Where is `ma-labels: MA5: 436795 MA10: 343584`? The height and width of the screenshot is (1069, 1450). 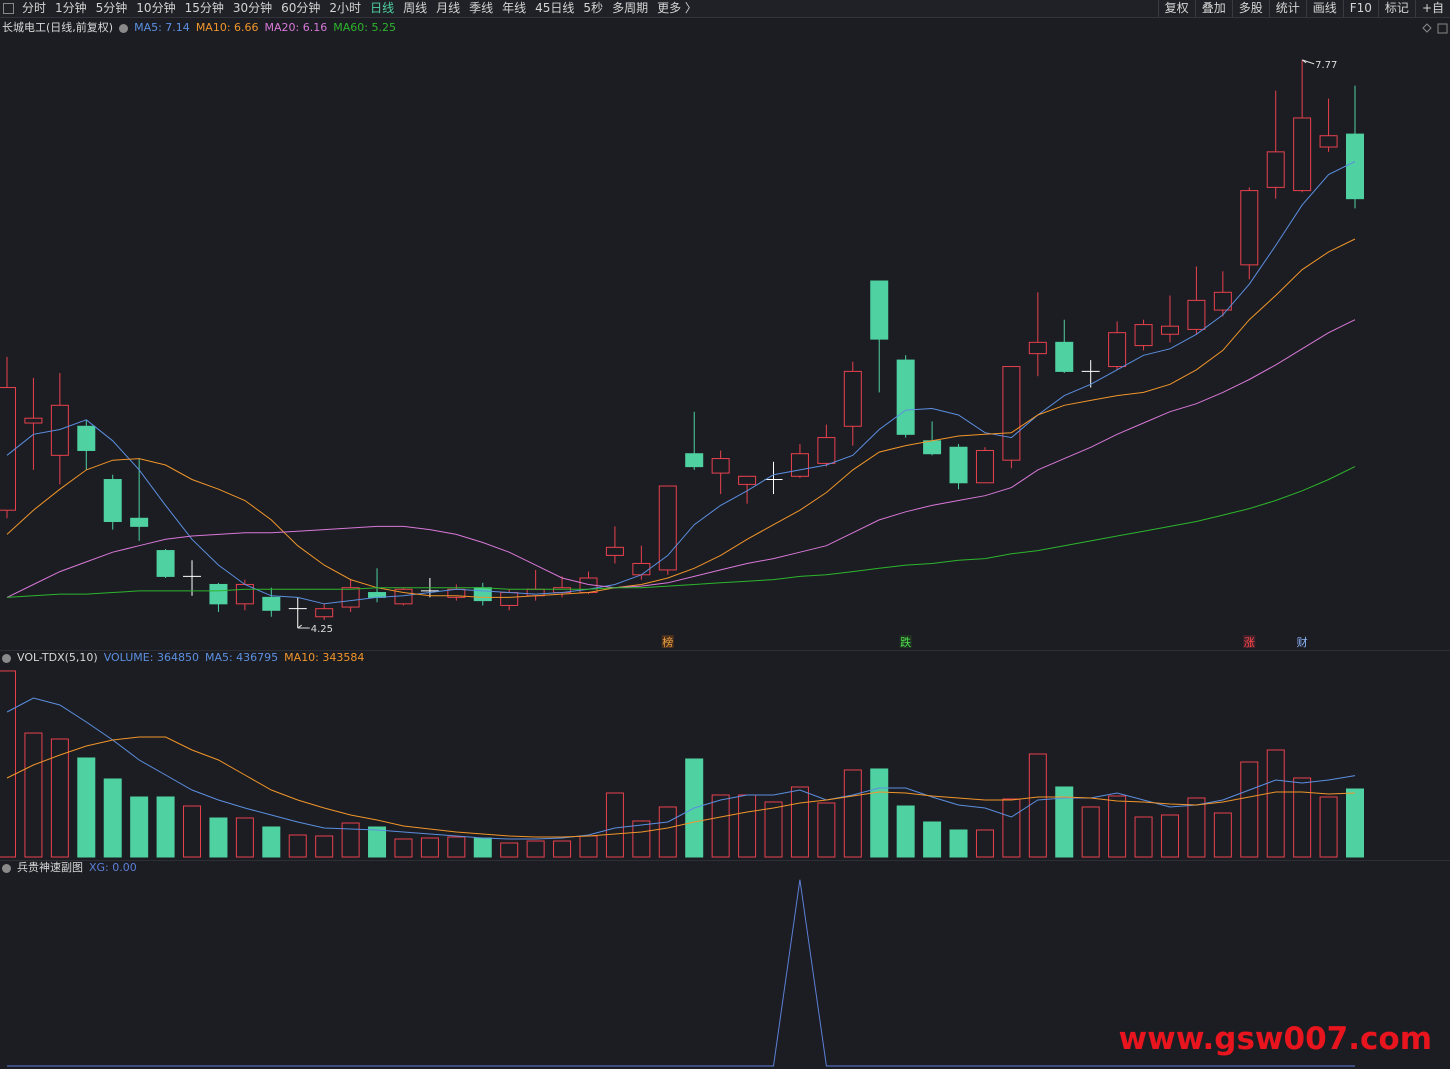
ma-labels: MA5: 436795 MA10: 343584 is located at coordinates (284, 658).